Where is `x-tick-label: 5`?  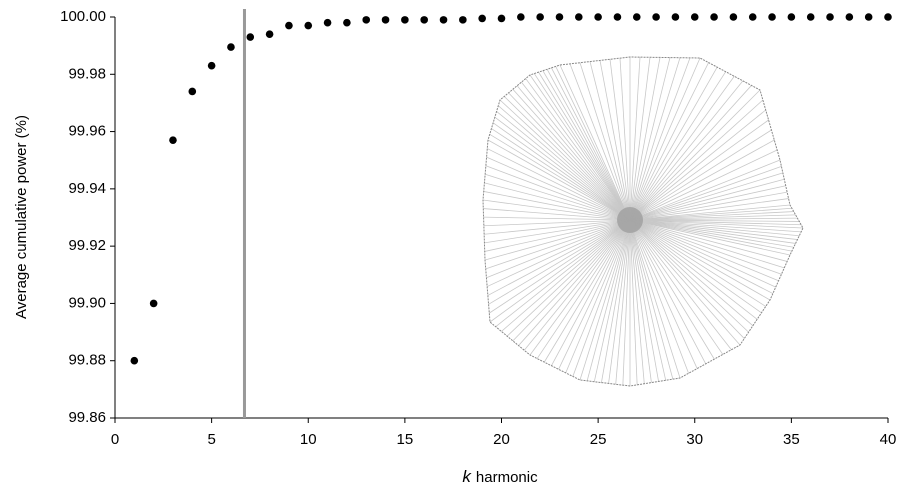
x-tick-label: 5 is located at coordinates (211, 439).